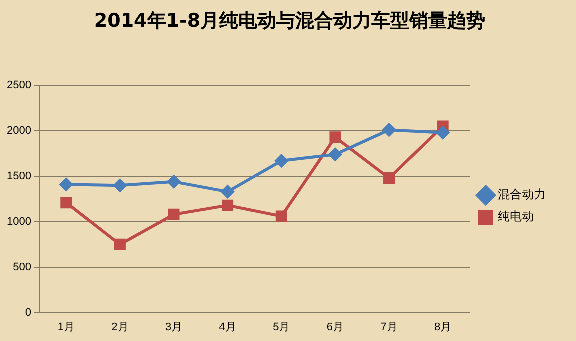  What do you see at coordinates (19, 176) in the screenshot?
I see `y-tick-label: 1500` at bounding box center [19, 176].